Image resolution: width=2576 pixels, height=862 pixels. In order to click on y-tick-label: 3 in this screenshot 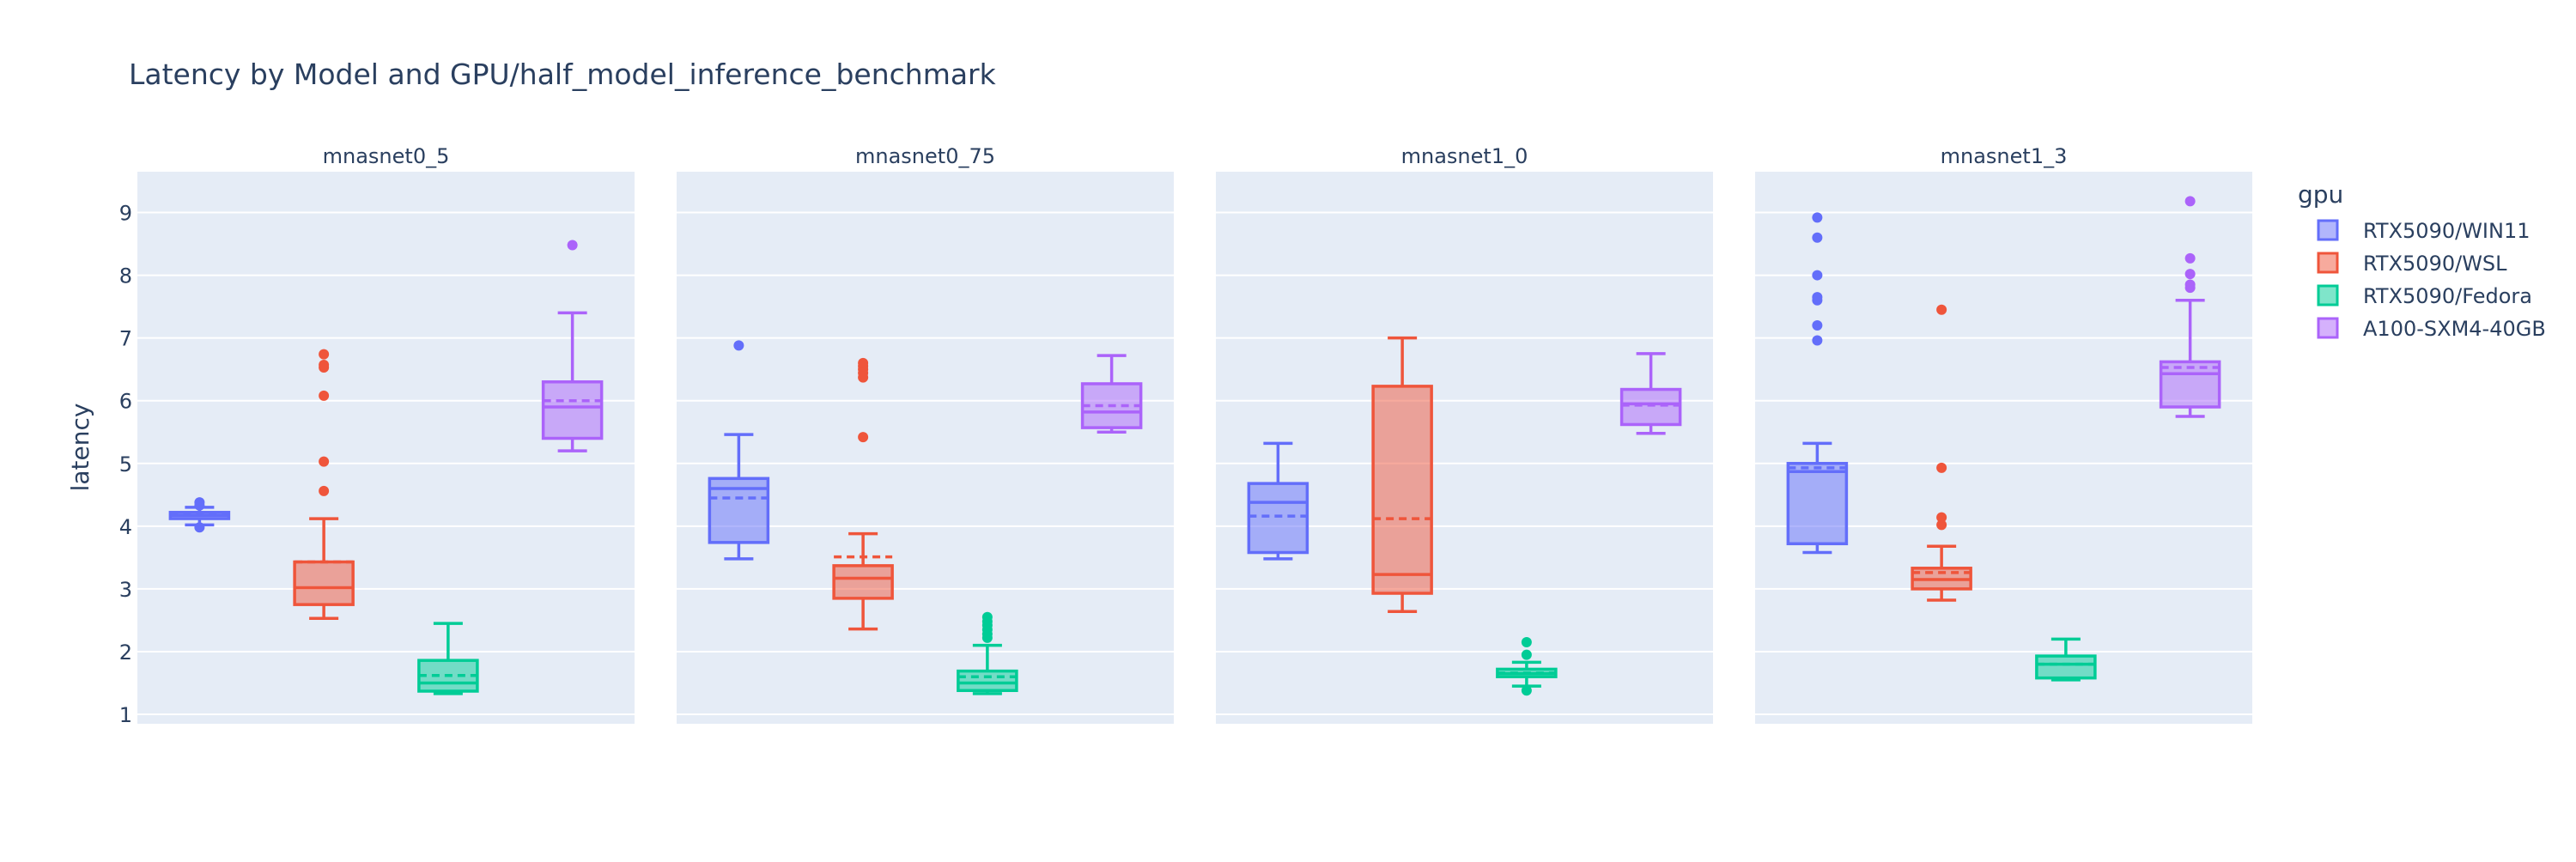, I will do `click(126, 590)`.